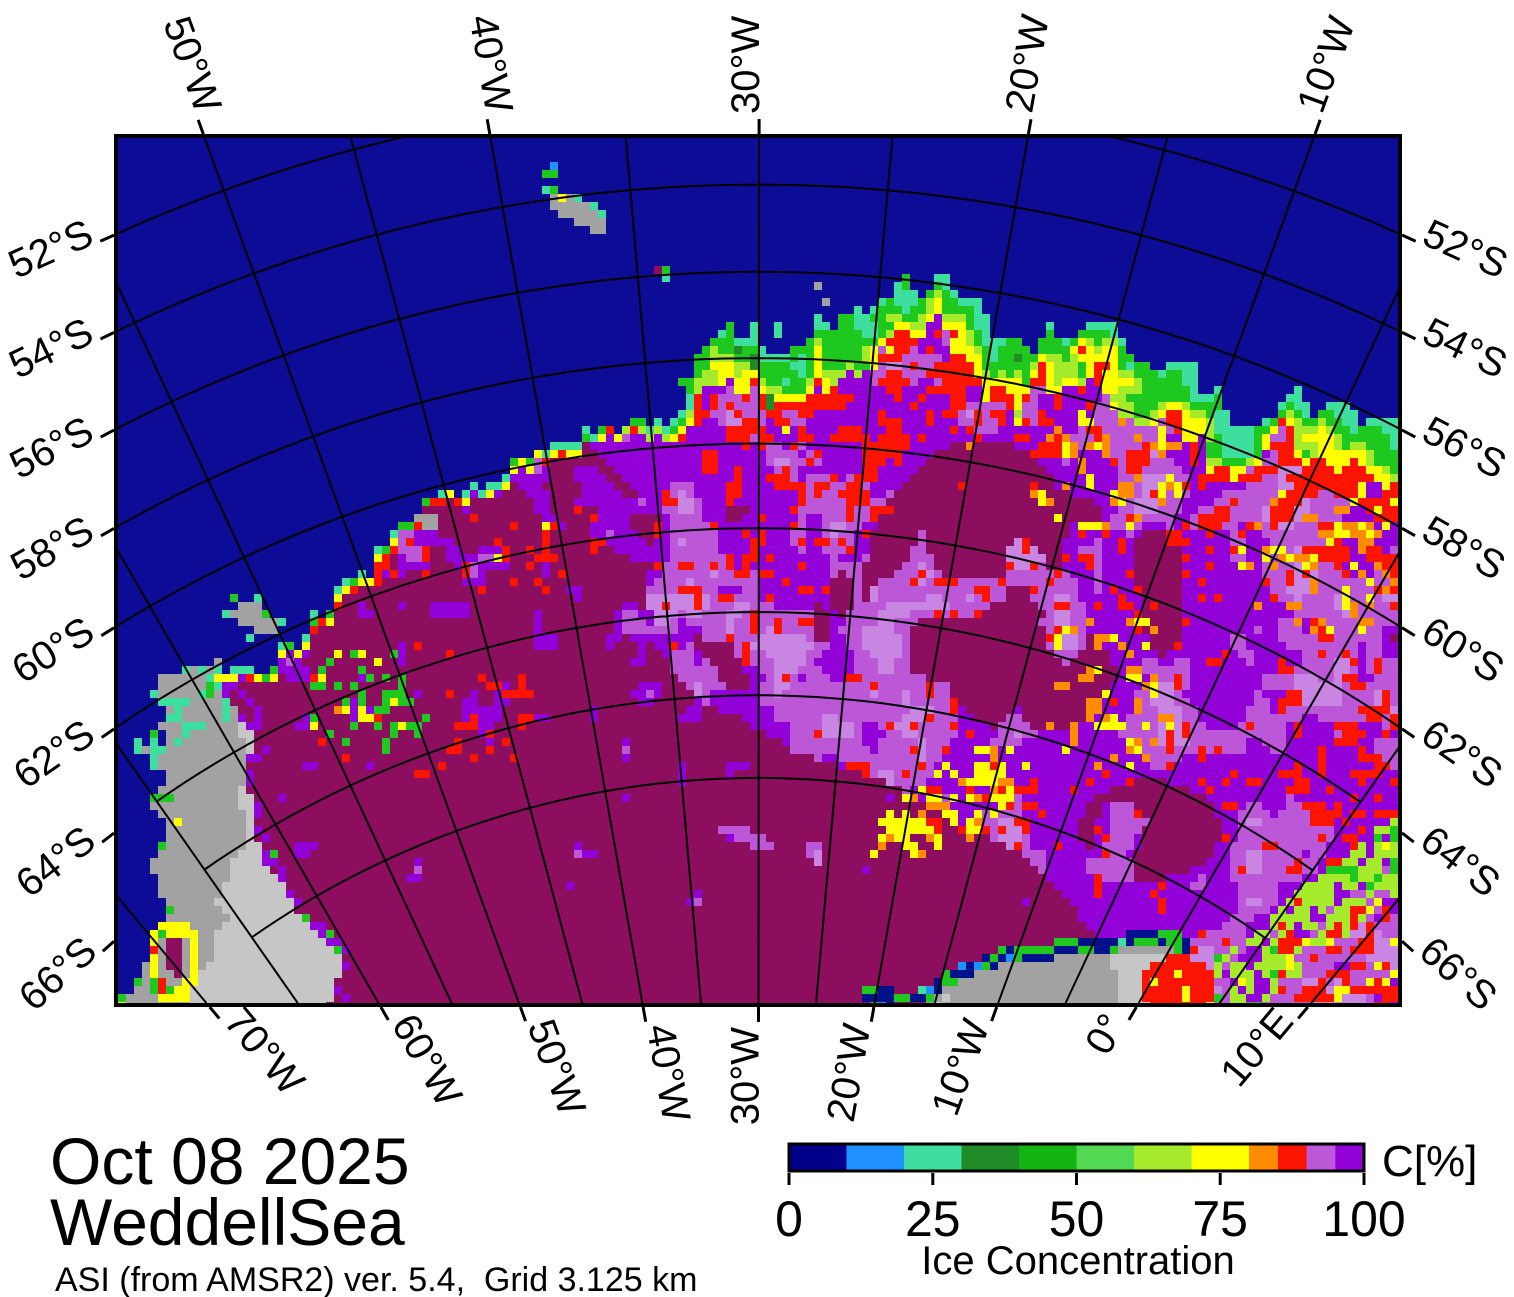  Describe the element at coordinates (933, 1219) in the screenshot. I see `svg-text: 25` at that location.